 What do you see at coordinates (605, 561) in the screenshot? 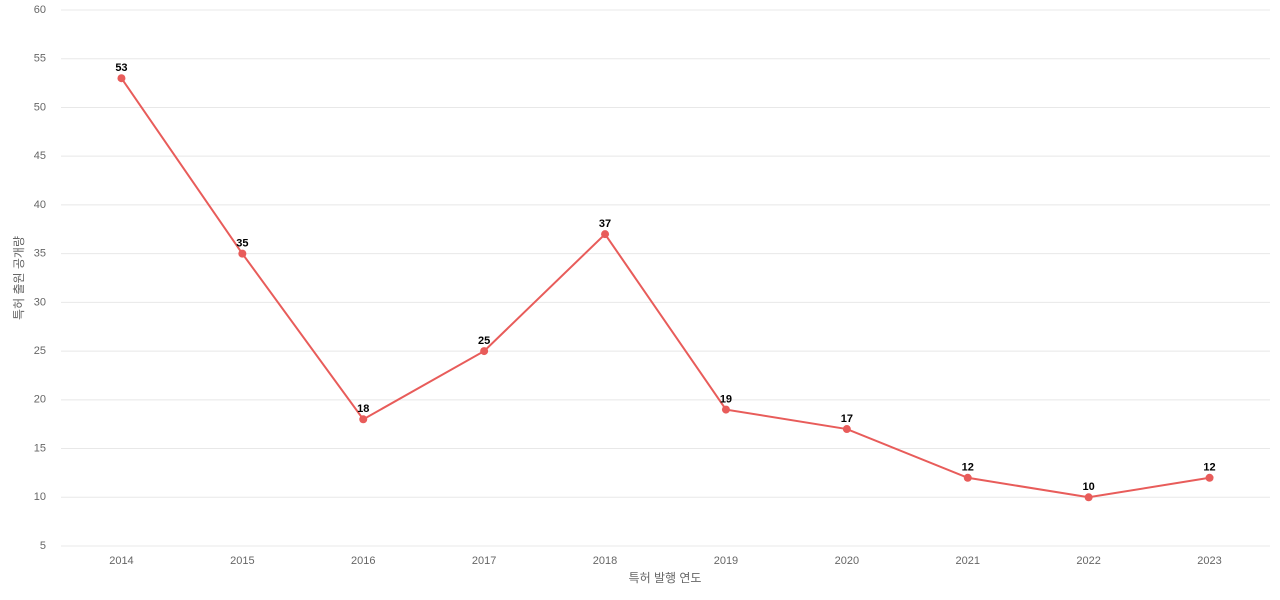
I see `x-tick-label: 2018` at bounding box center [605, 561].